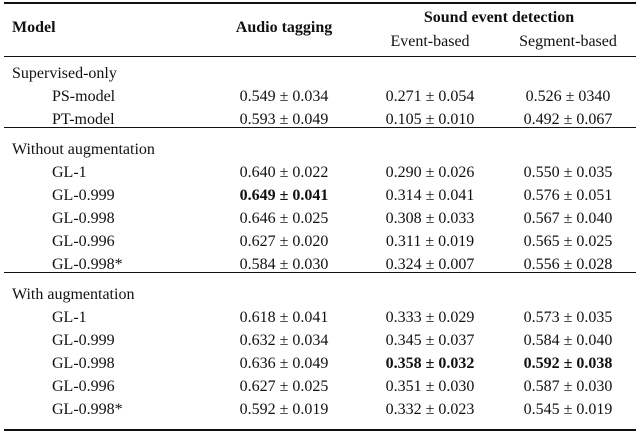  Describe the element at coordinates (284, 264) in the screenshot. I see `cell: 0.584 ± 0.030` at that location.